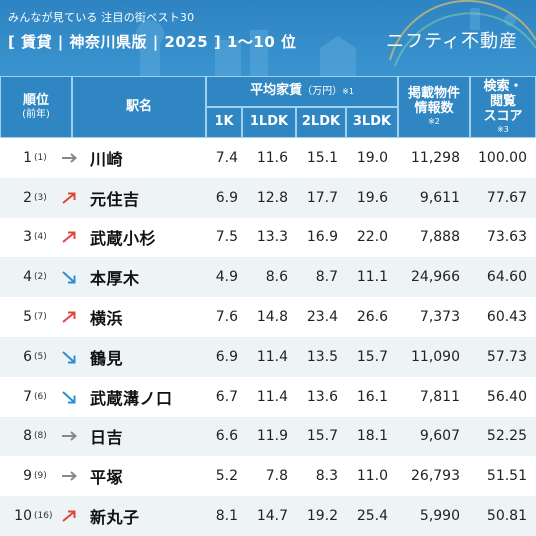 This screenshot has width=536, height=536. What do you see at coordinates (131, 398) in the screenshot?
I see `station-name-cell: 武蔵溝ノ口` at bounding box center [131, 398].